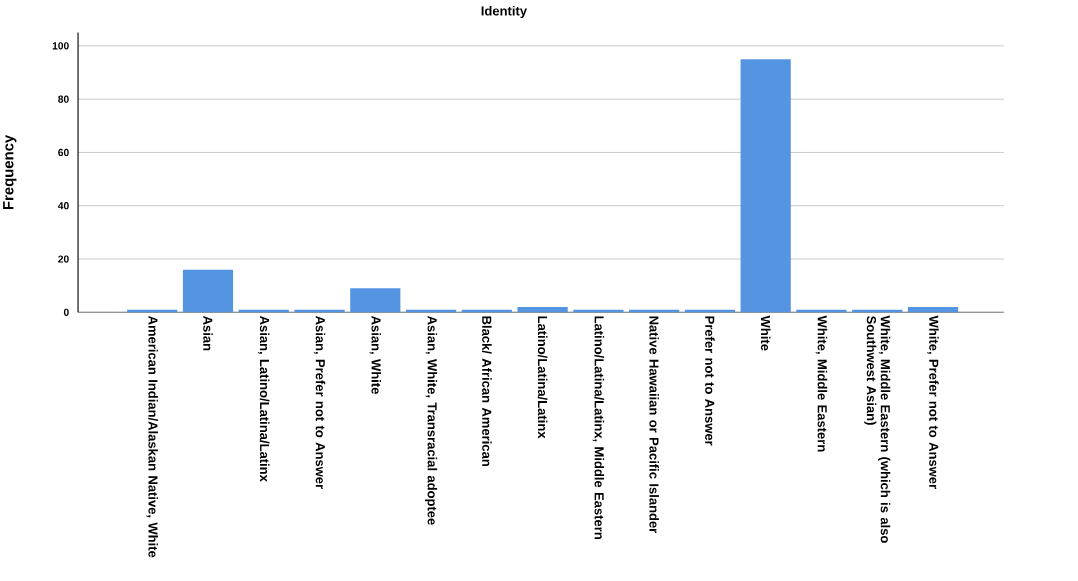 The image size is (1078, 581). I want to click on x-tick-label: Latino/Latina/Latinx, Middle Eastern, so click(598, 427).